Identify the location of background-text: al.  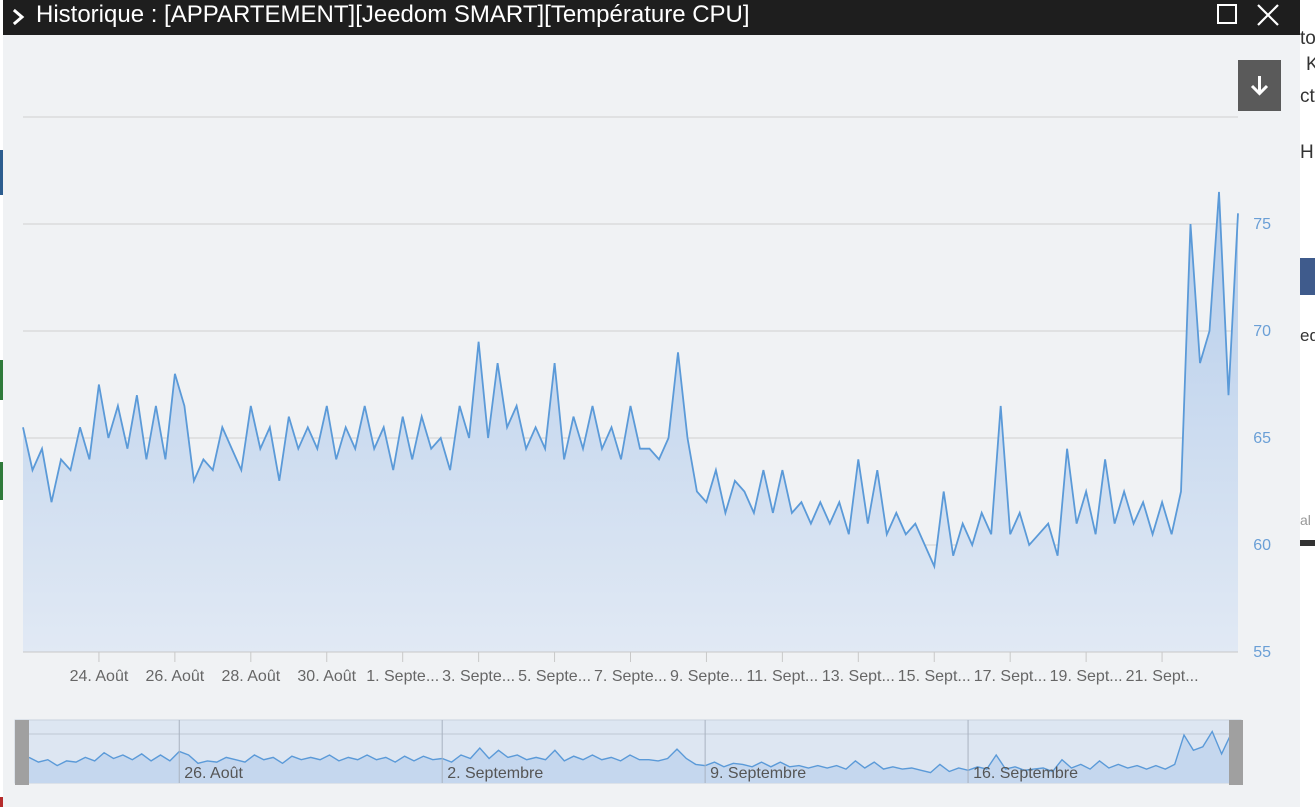
(1305, 520).